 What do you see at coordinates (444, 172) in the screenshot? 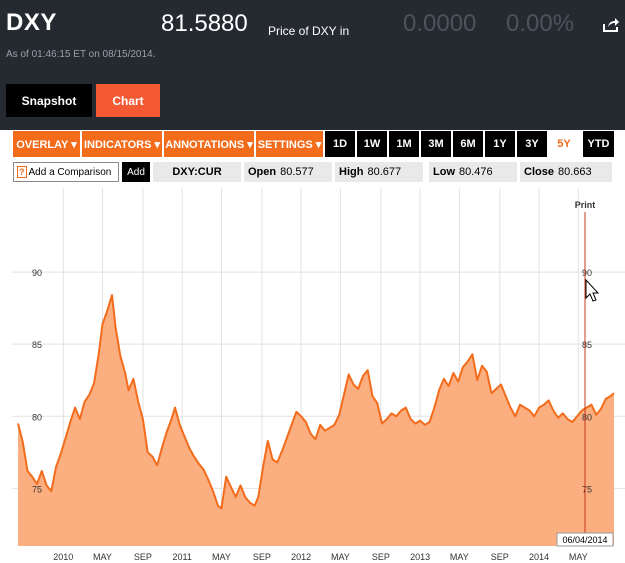
I see `low-label: Low` at bounding box center [444, 172].